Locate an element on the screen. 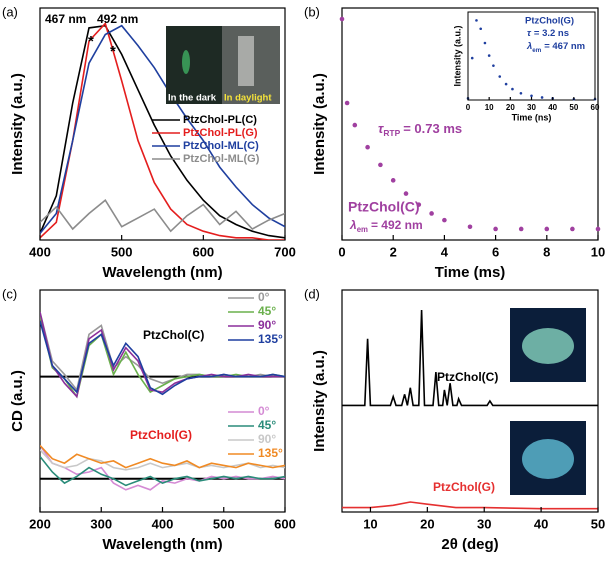  annotation: τRTP = 0.73 ms is located at coordinates (420, 129).